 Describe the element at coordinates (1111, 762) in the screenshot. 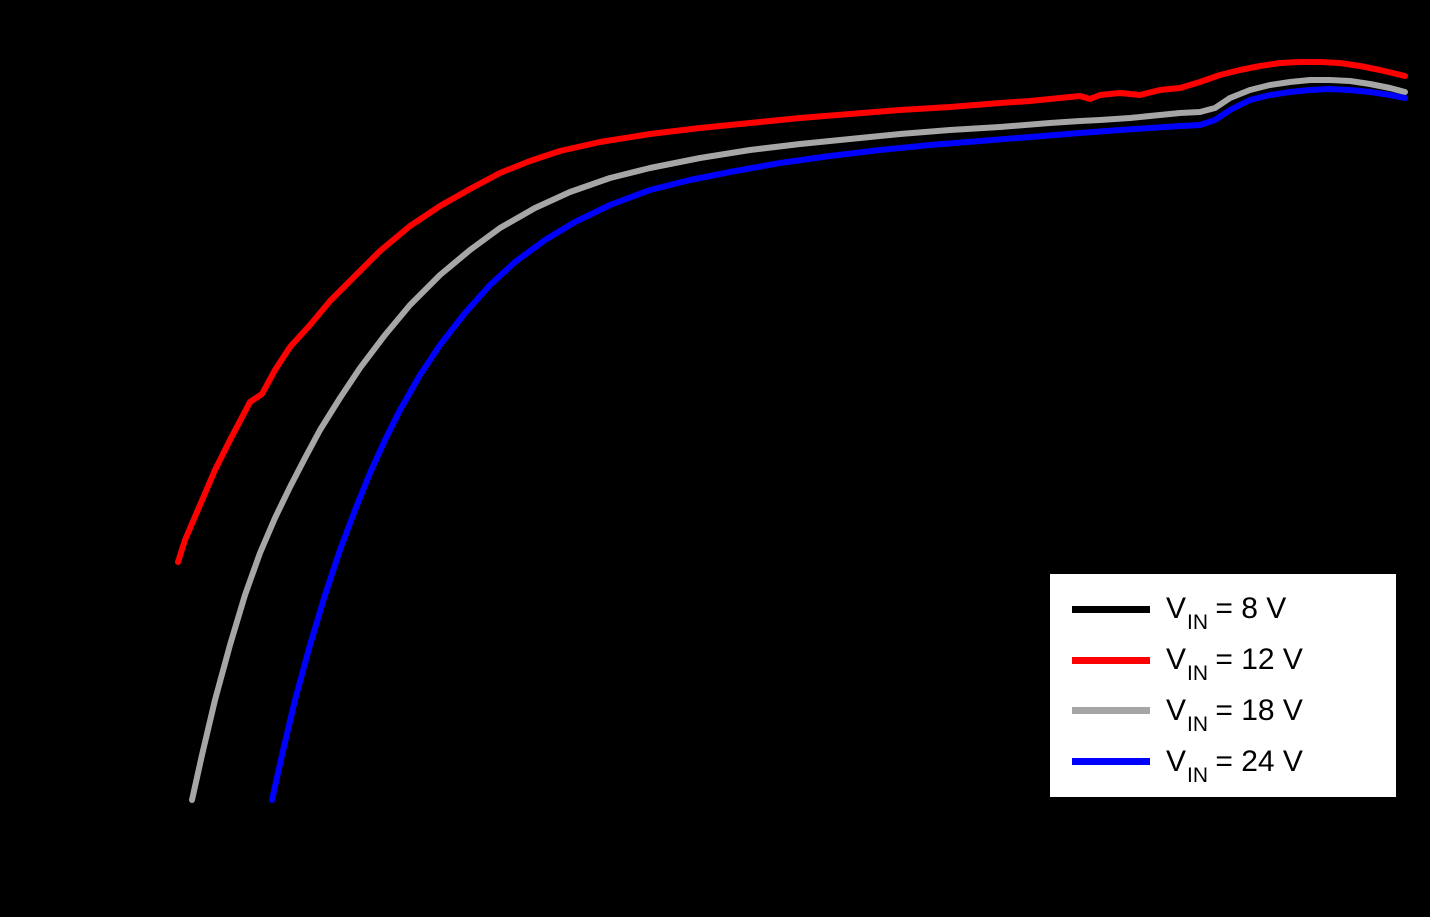

I see `legend-line-swatch-blue` at that location.